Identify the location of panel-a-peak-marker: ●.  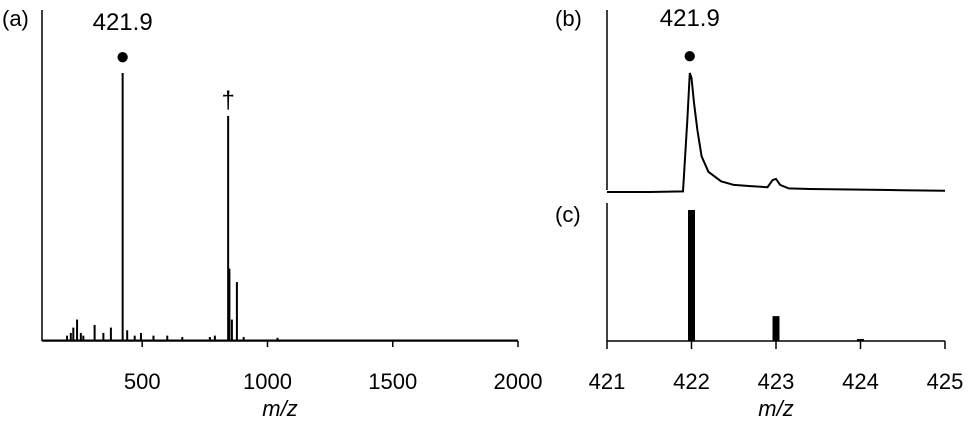
(122, 56).